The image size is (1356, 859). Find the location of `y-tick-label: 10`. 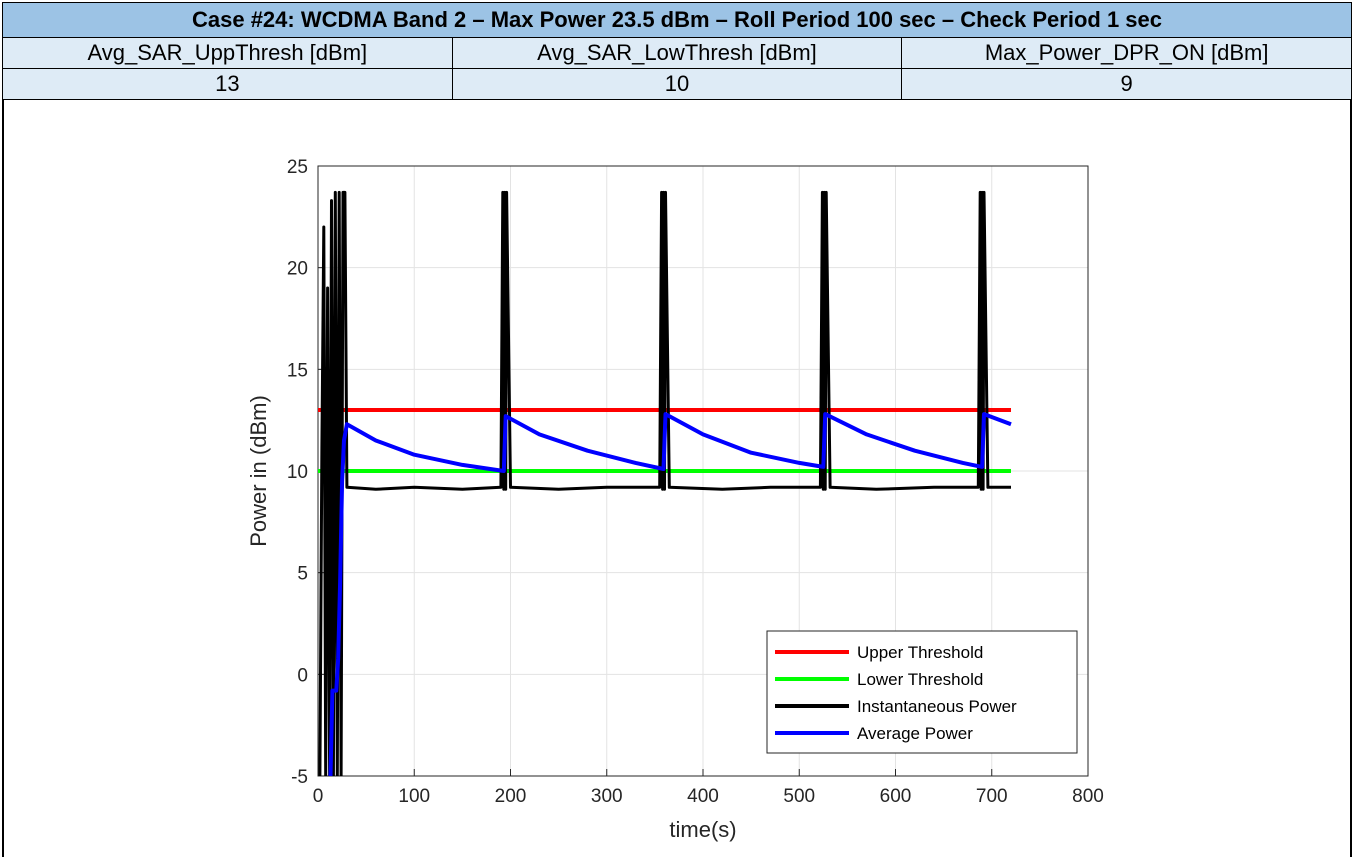

y-tick-label: 10 is located at coordinates (297, 472).